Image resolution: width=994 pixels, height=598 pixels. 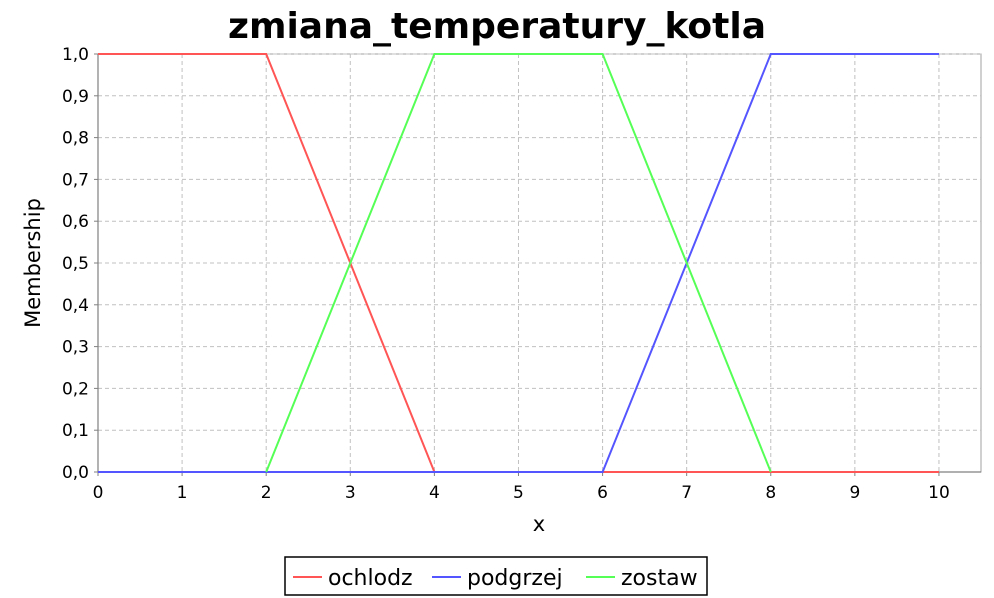 What do you see at coordinates (770, 493) in the screenshot?
I see `x-tick-label: 8` at bounding box center [770, 493].